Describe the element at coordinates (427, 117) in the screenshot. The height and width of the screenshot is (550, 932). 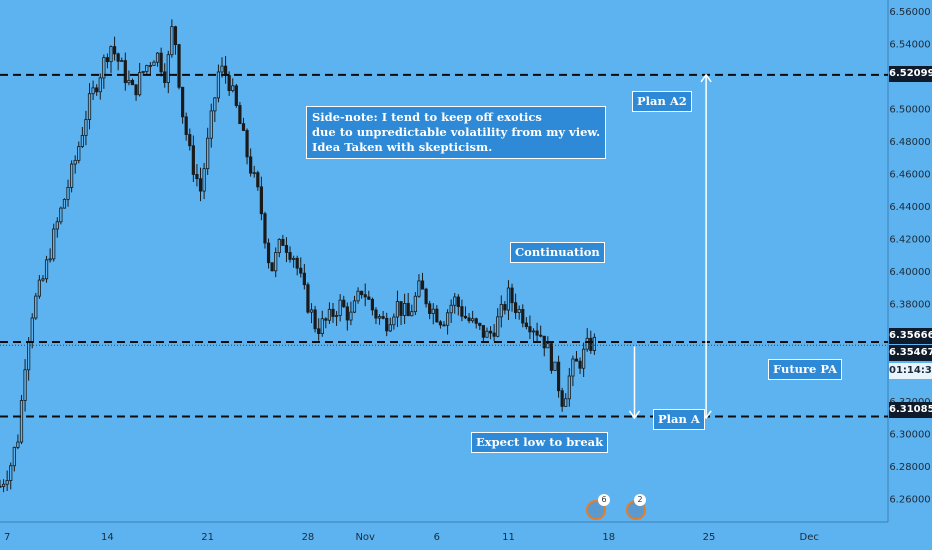
I see `side-note-line-1: Side-note: I tend to keep off exotics` at that location.